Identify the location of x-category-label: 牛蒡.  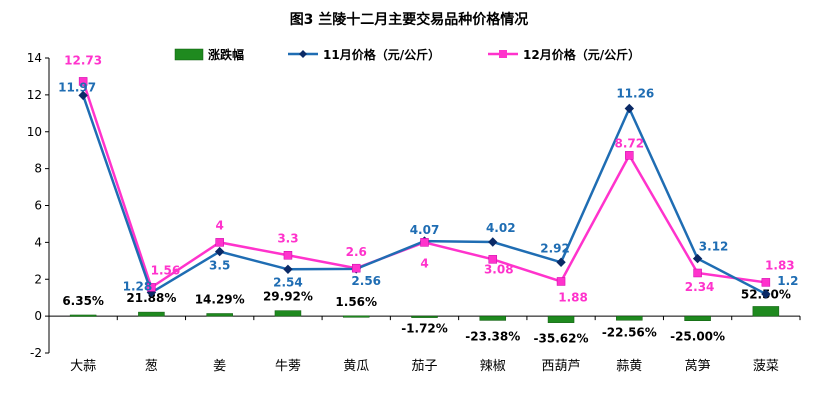
(288, 366).